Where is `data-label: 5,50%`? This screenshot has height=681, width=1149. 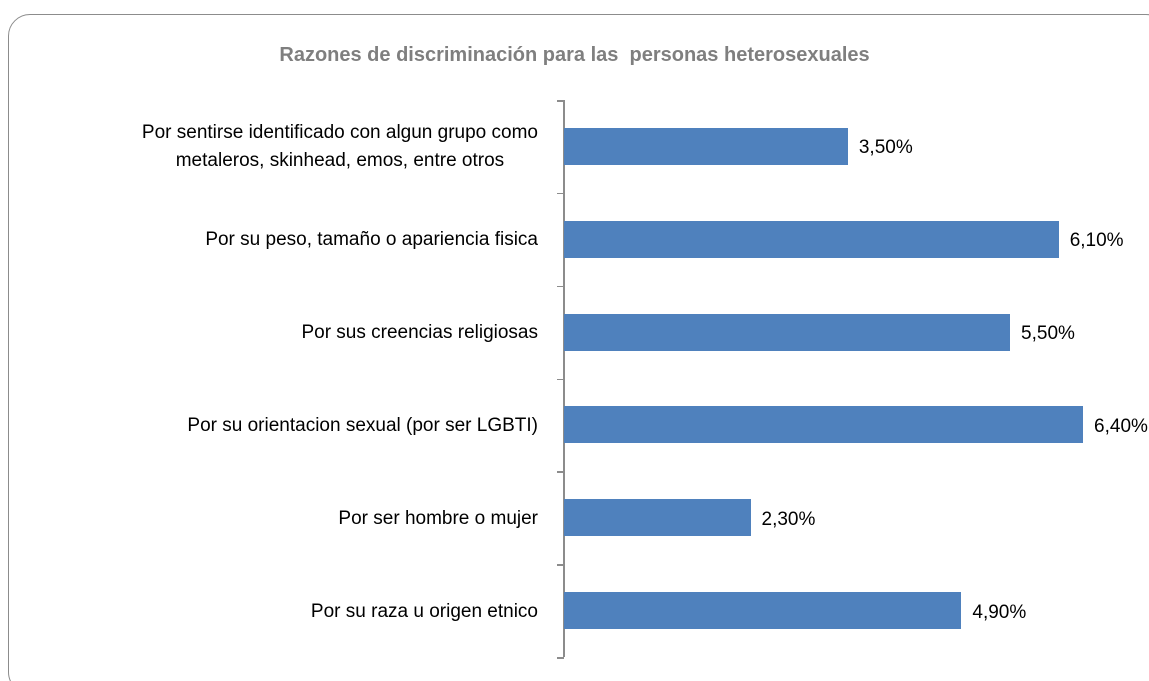 data-label: 5,50% is located at coordinates (1048, 334).